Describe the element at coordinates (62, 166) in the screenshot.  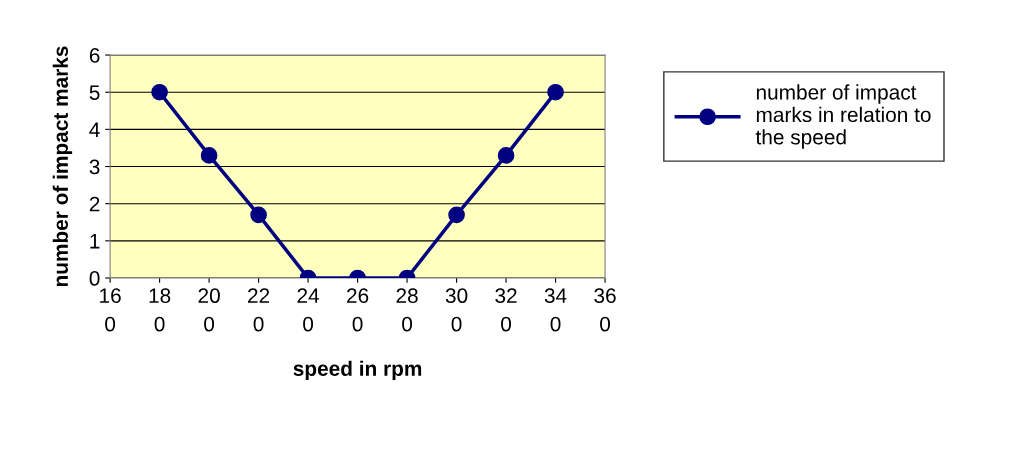
I see `y-axis-title: number of impact marks` at that location.